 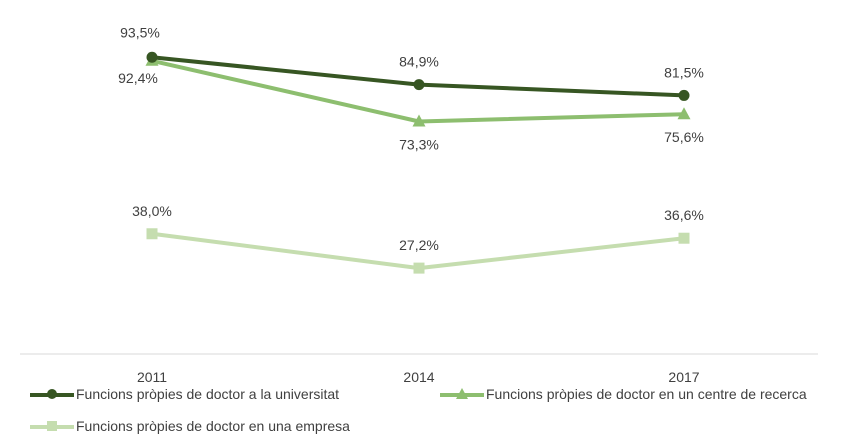 I want to click on data-label-s0-2017: 81,5%, so click(x=684, y=72).